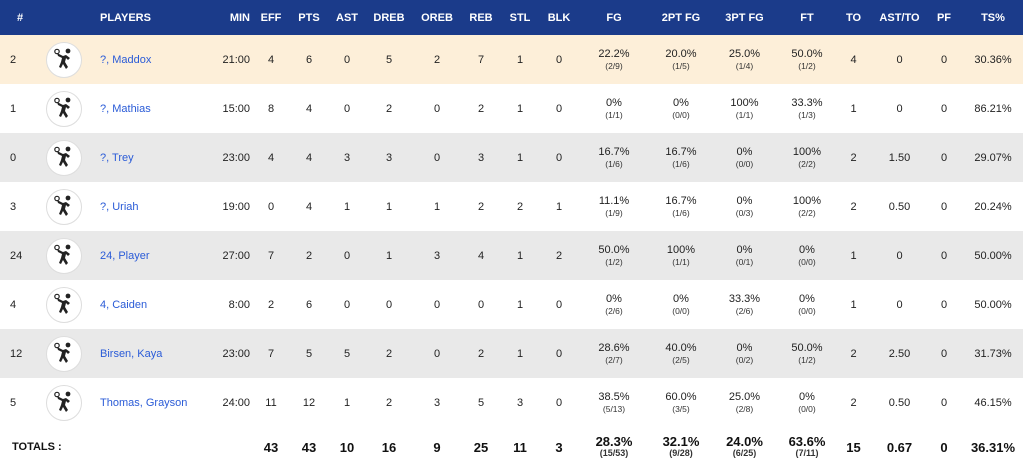 Image resolution: width=1023 pixels, height=470 pixels. I want to click on col-ft: FT, so click(807, 17).